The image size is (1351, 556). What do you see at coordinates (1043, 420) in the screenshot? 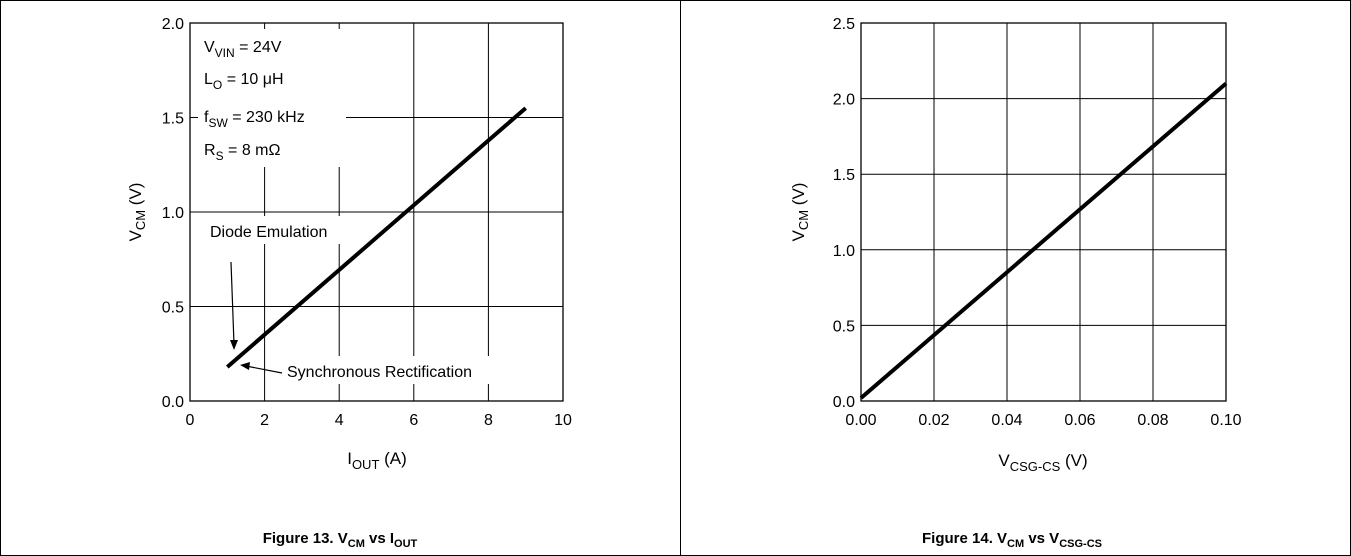
I see `figure-14-x-ticks: 0.00 0.02 0.04 0.06 0.08 0.10` at bounding box center [1043, 420].